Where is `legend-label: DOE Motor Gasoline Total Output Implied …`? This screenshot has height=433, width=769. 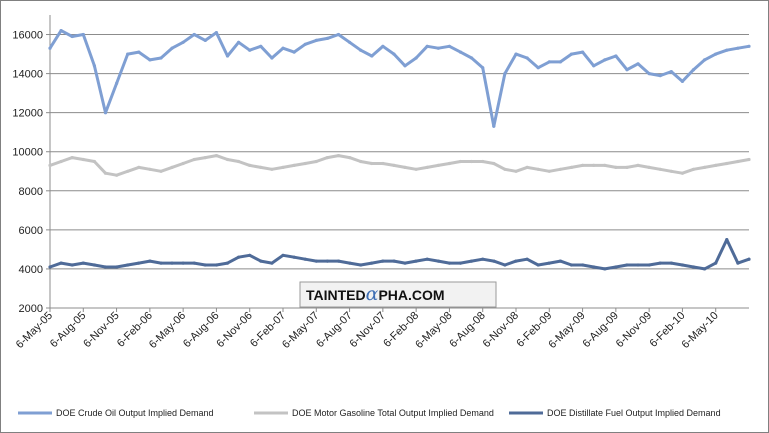
legend-label: DOE Motor Gasoline Total Output Implied … is located at coordinates (393, 413).